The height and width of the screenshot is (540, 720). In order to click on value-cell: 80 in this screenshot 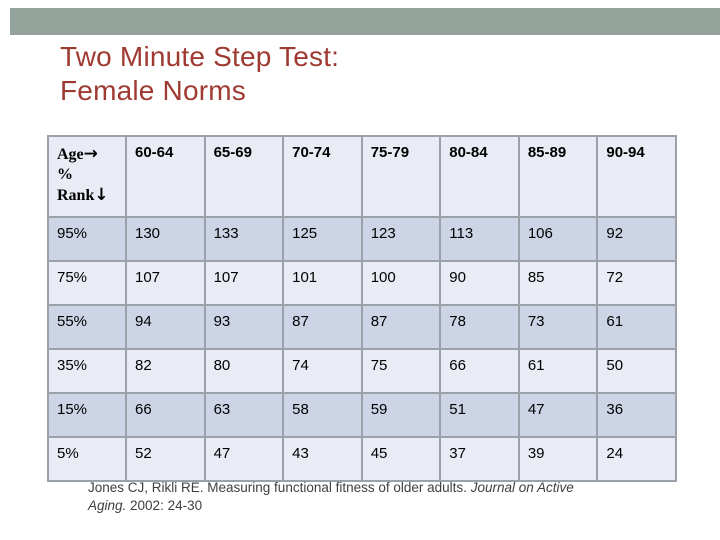, I will do `click(244, 371)`.